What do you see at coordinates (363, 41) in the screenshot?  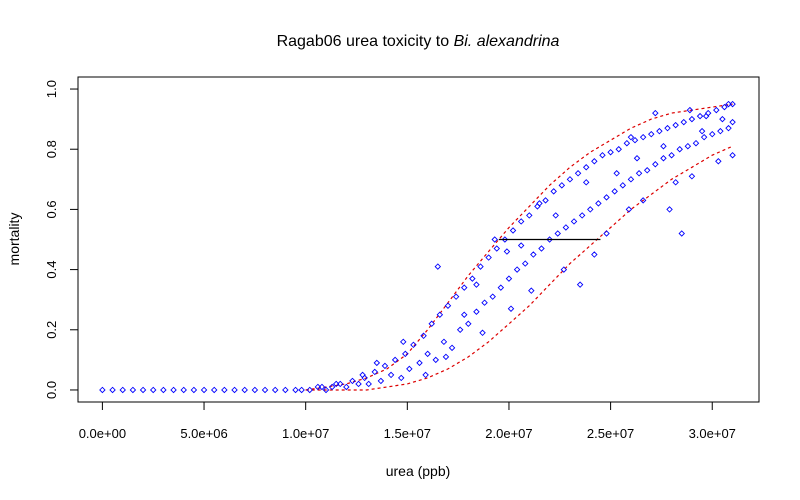 I see `chart-title-main: Ragab06 urea toxicity to` at bounding box center [363, 41].